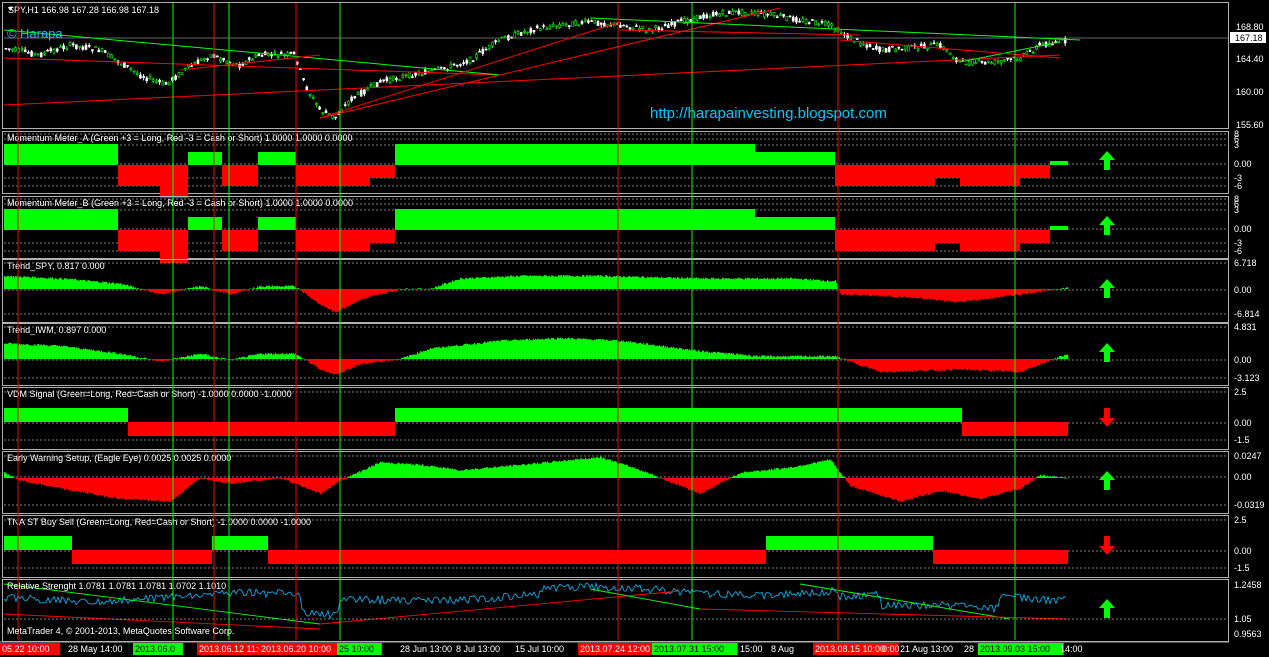 The width and height of the screenshot is (1269, 657). Describe the element at coordinates (10, 9) in the screenshot. I see `dropdown-triangle-icon` at that location.